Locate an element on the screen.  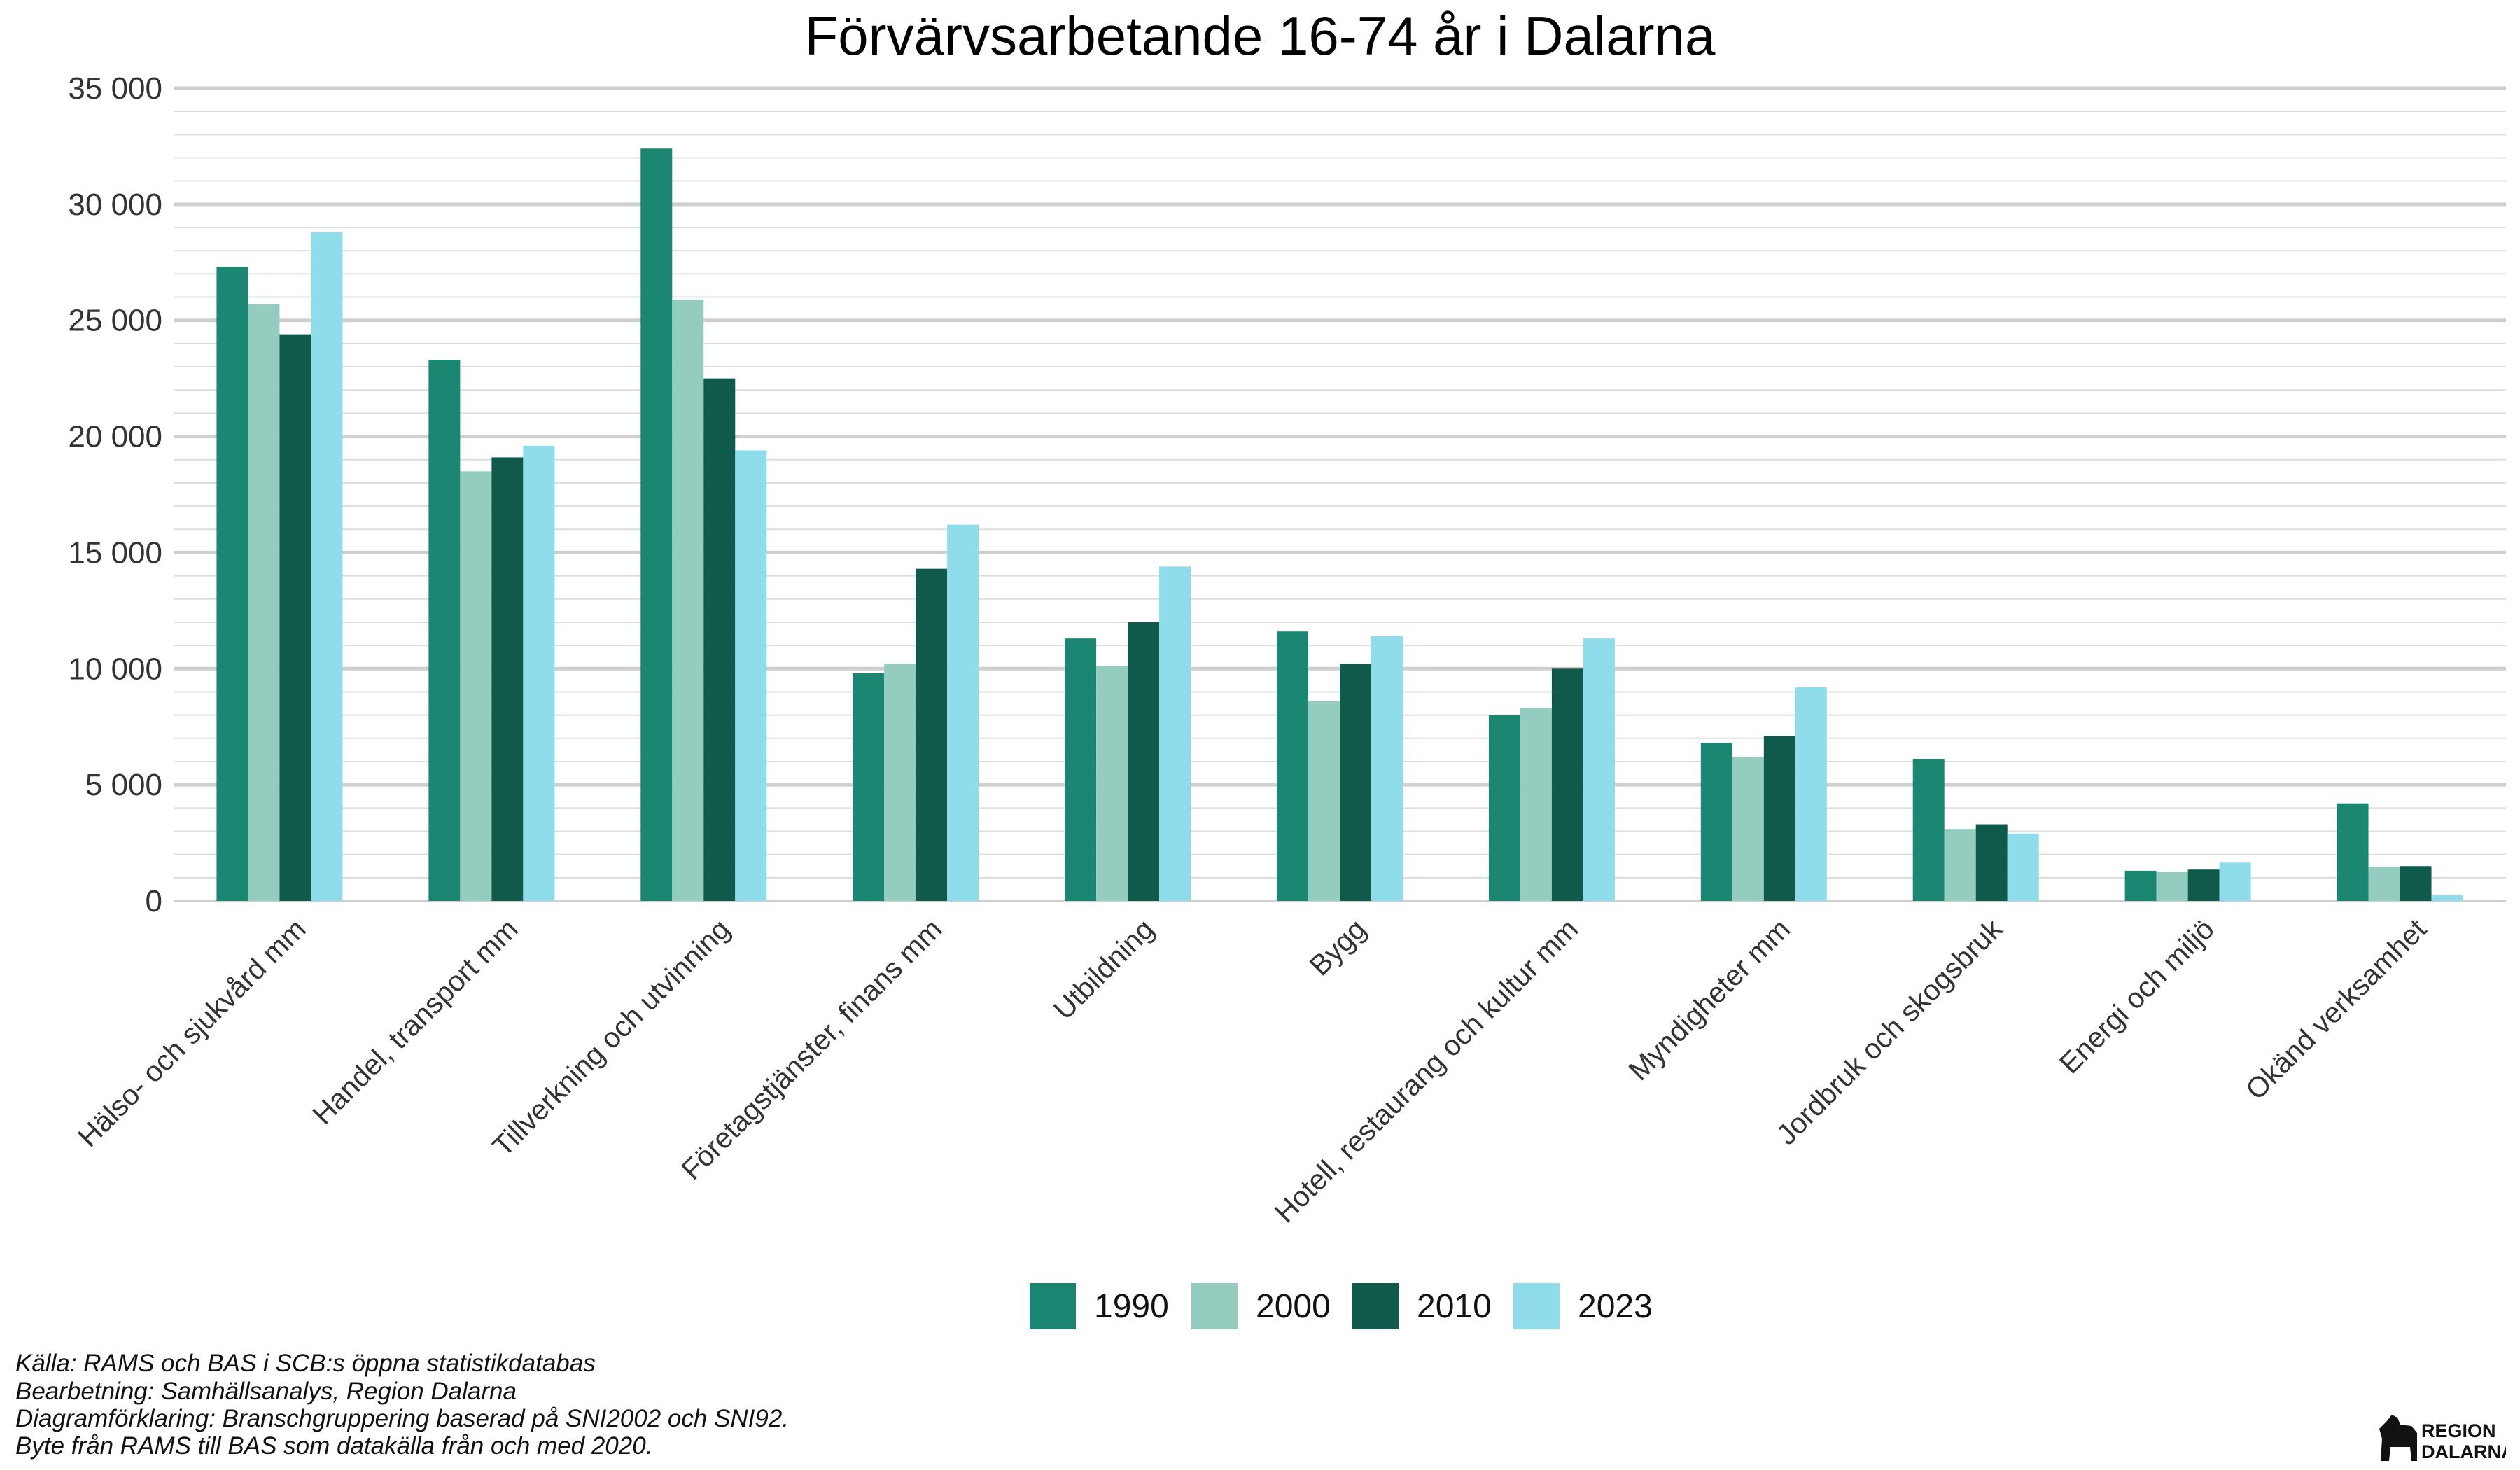
y-tick-label: 15 000 is located at coordinates (115, 553).